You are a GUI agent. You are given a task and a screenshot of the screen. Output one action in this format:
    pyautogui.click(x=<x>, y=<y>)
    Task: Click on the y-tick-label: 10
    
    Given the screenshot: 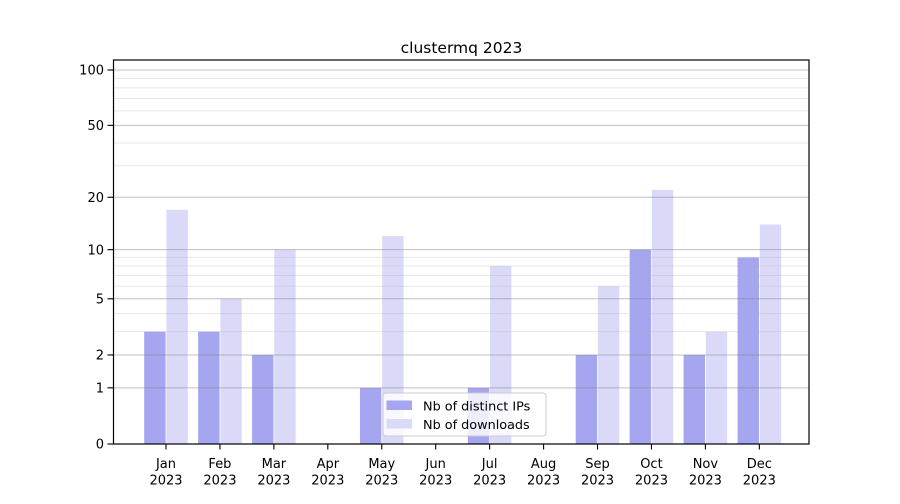 What is the action you would take?
    pyautogui.click(x=95, y=250)
    